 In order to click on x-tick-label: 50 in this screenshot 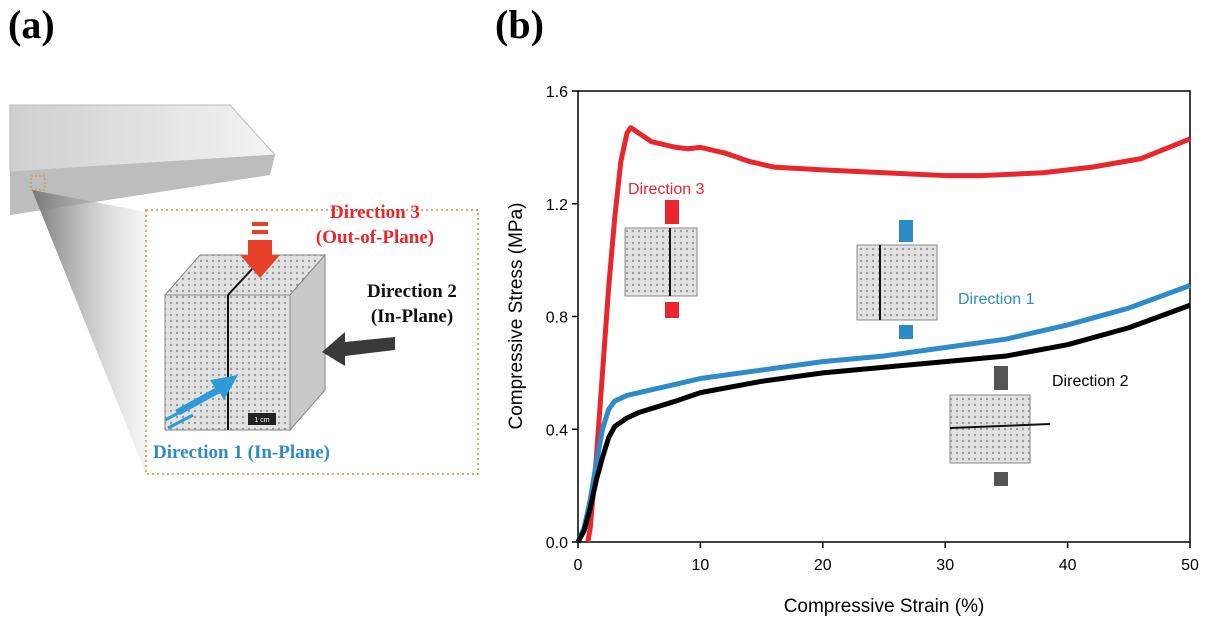, I will do `click(1190, 565)`.